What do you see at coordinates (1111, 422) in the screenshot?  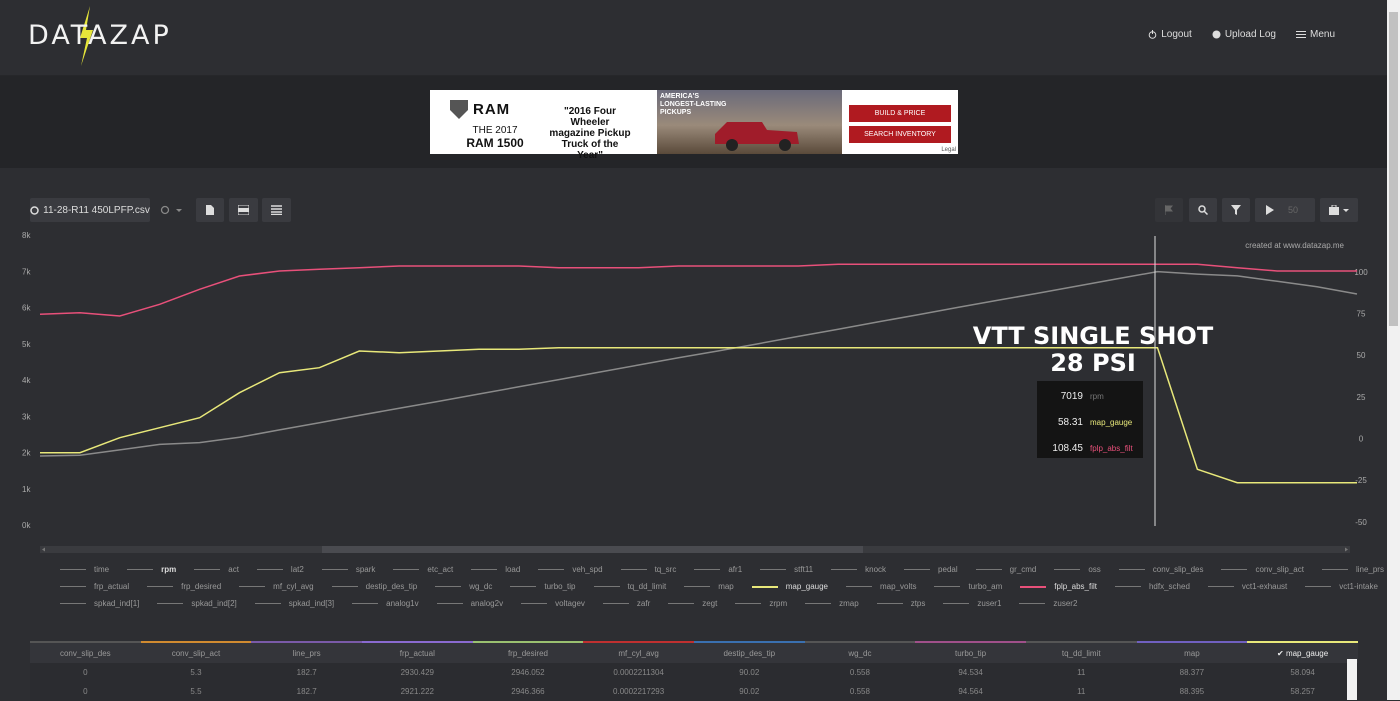 I see `tooltip-label: map_gauge` at bounding box center [1111, 422].